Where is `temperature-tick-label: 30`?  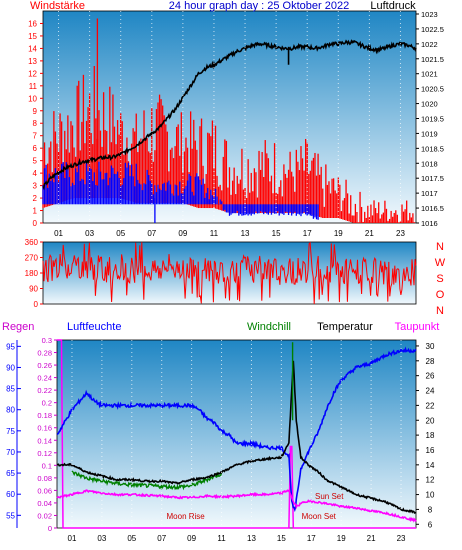
temperature-tick-label: 30 is located at coordinates (430, 346).